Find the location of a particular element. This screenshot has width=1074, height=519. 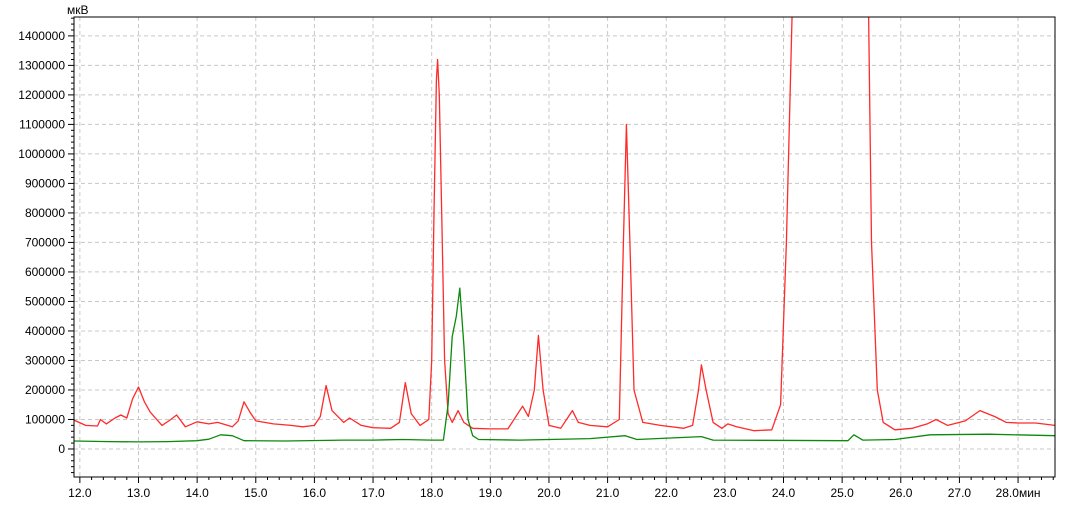

x-tick-label: 23.0 is located at coordinates (725, 493).